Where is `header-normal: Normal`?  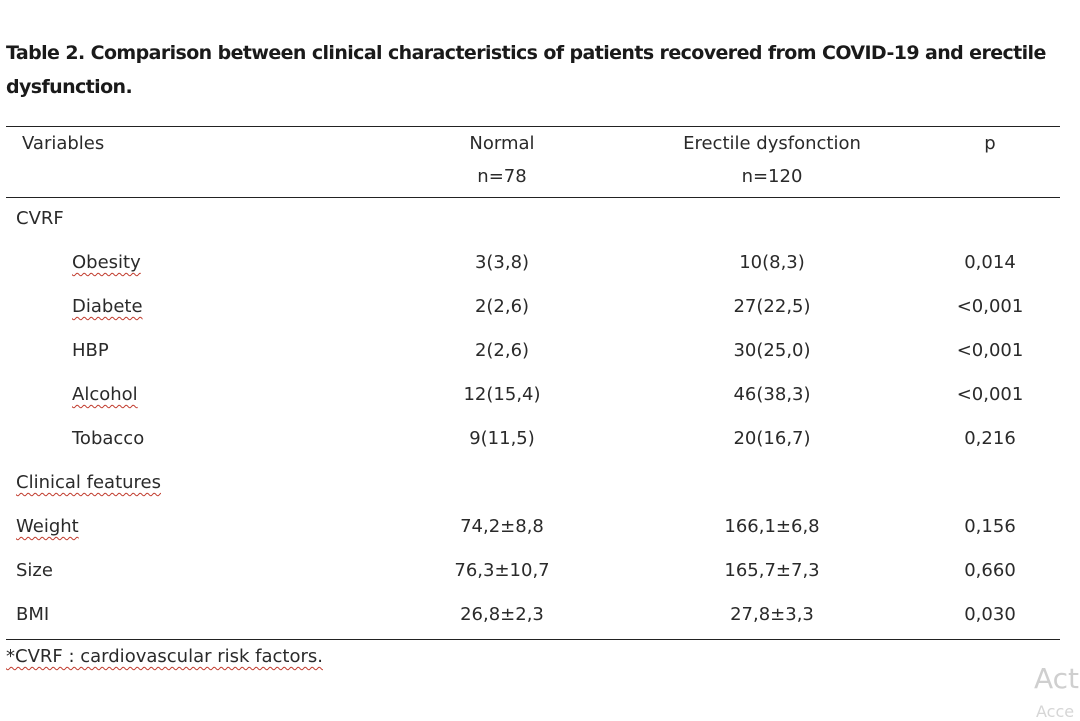 header-normal: Normal is located at coordinates (502, 143).